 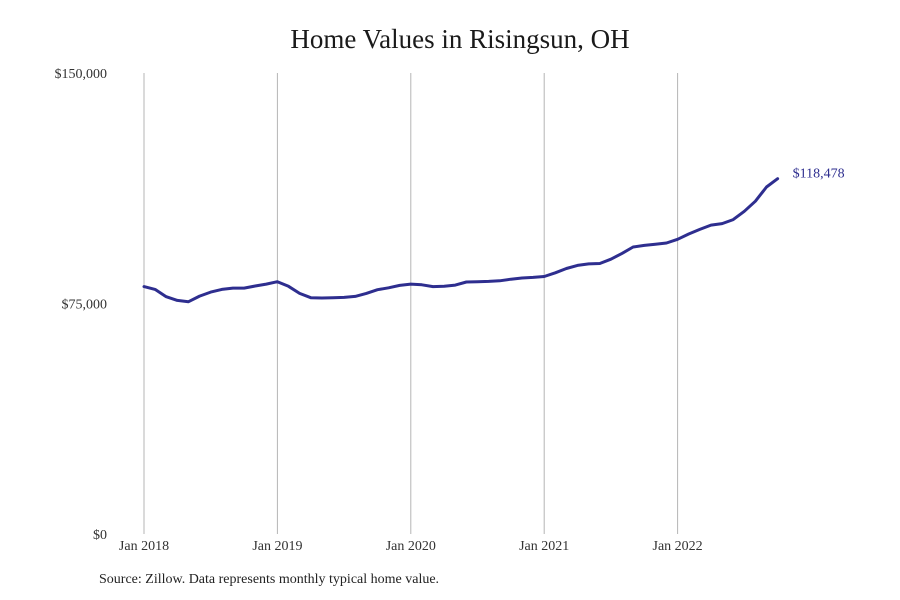 What do you see at coordinates (100, 535) in the screenshot?
I see `y-tick-label: $0` at bounding box center [100, 535].